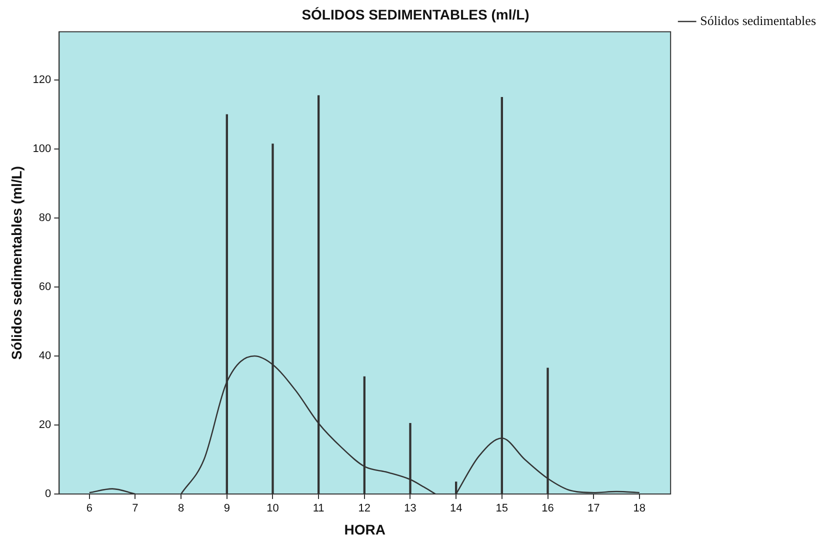 The image size is (826, 548). Describe the element at coordinates (364, 508) in the screenshot. I see `x-tick-label: 12` at that location.